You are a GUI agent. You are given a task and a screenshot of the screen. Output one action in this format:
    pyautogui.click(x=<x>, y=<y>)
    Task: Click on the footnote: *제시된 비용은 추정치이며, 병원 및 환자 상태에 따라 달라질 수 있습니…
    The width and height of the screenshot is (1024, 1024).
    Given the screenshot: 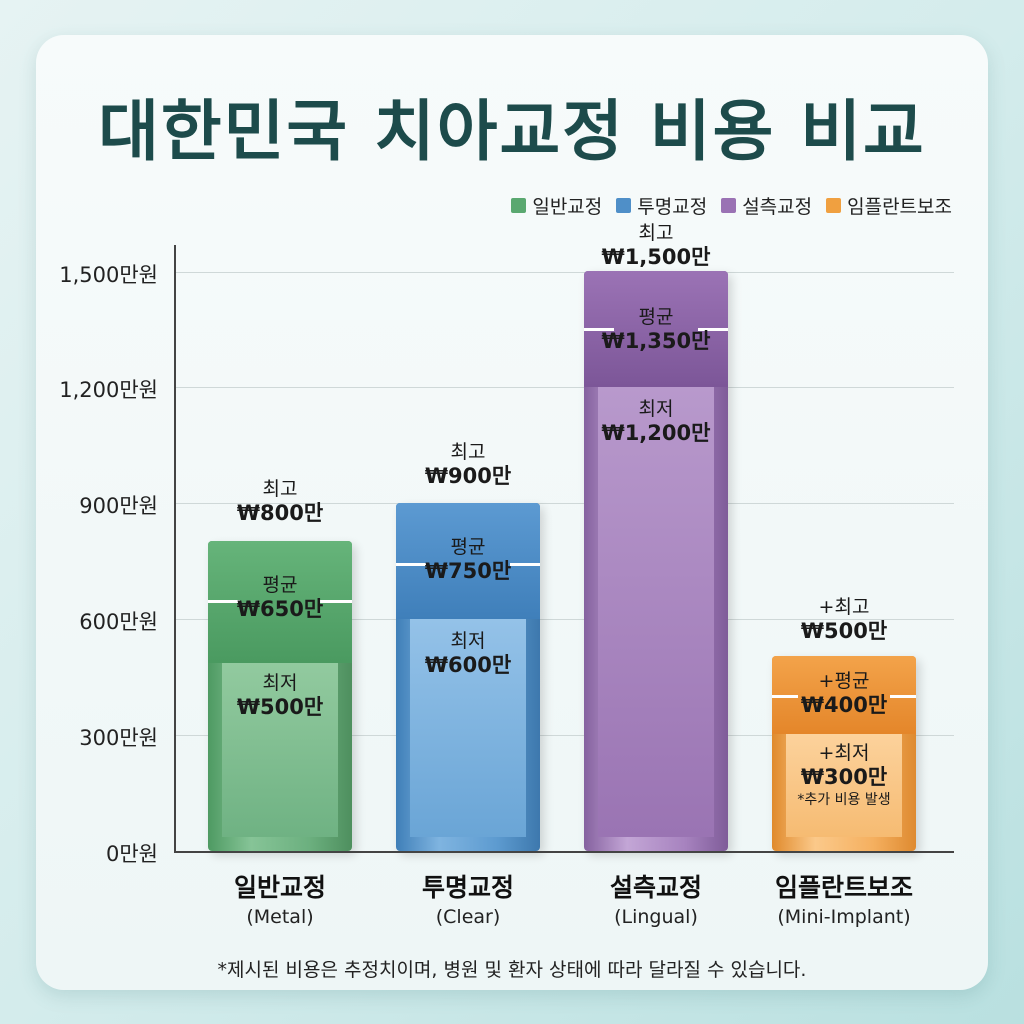 What is the action you would take?
    pyautogui.click(x=512, y=970)
    